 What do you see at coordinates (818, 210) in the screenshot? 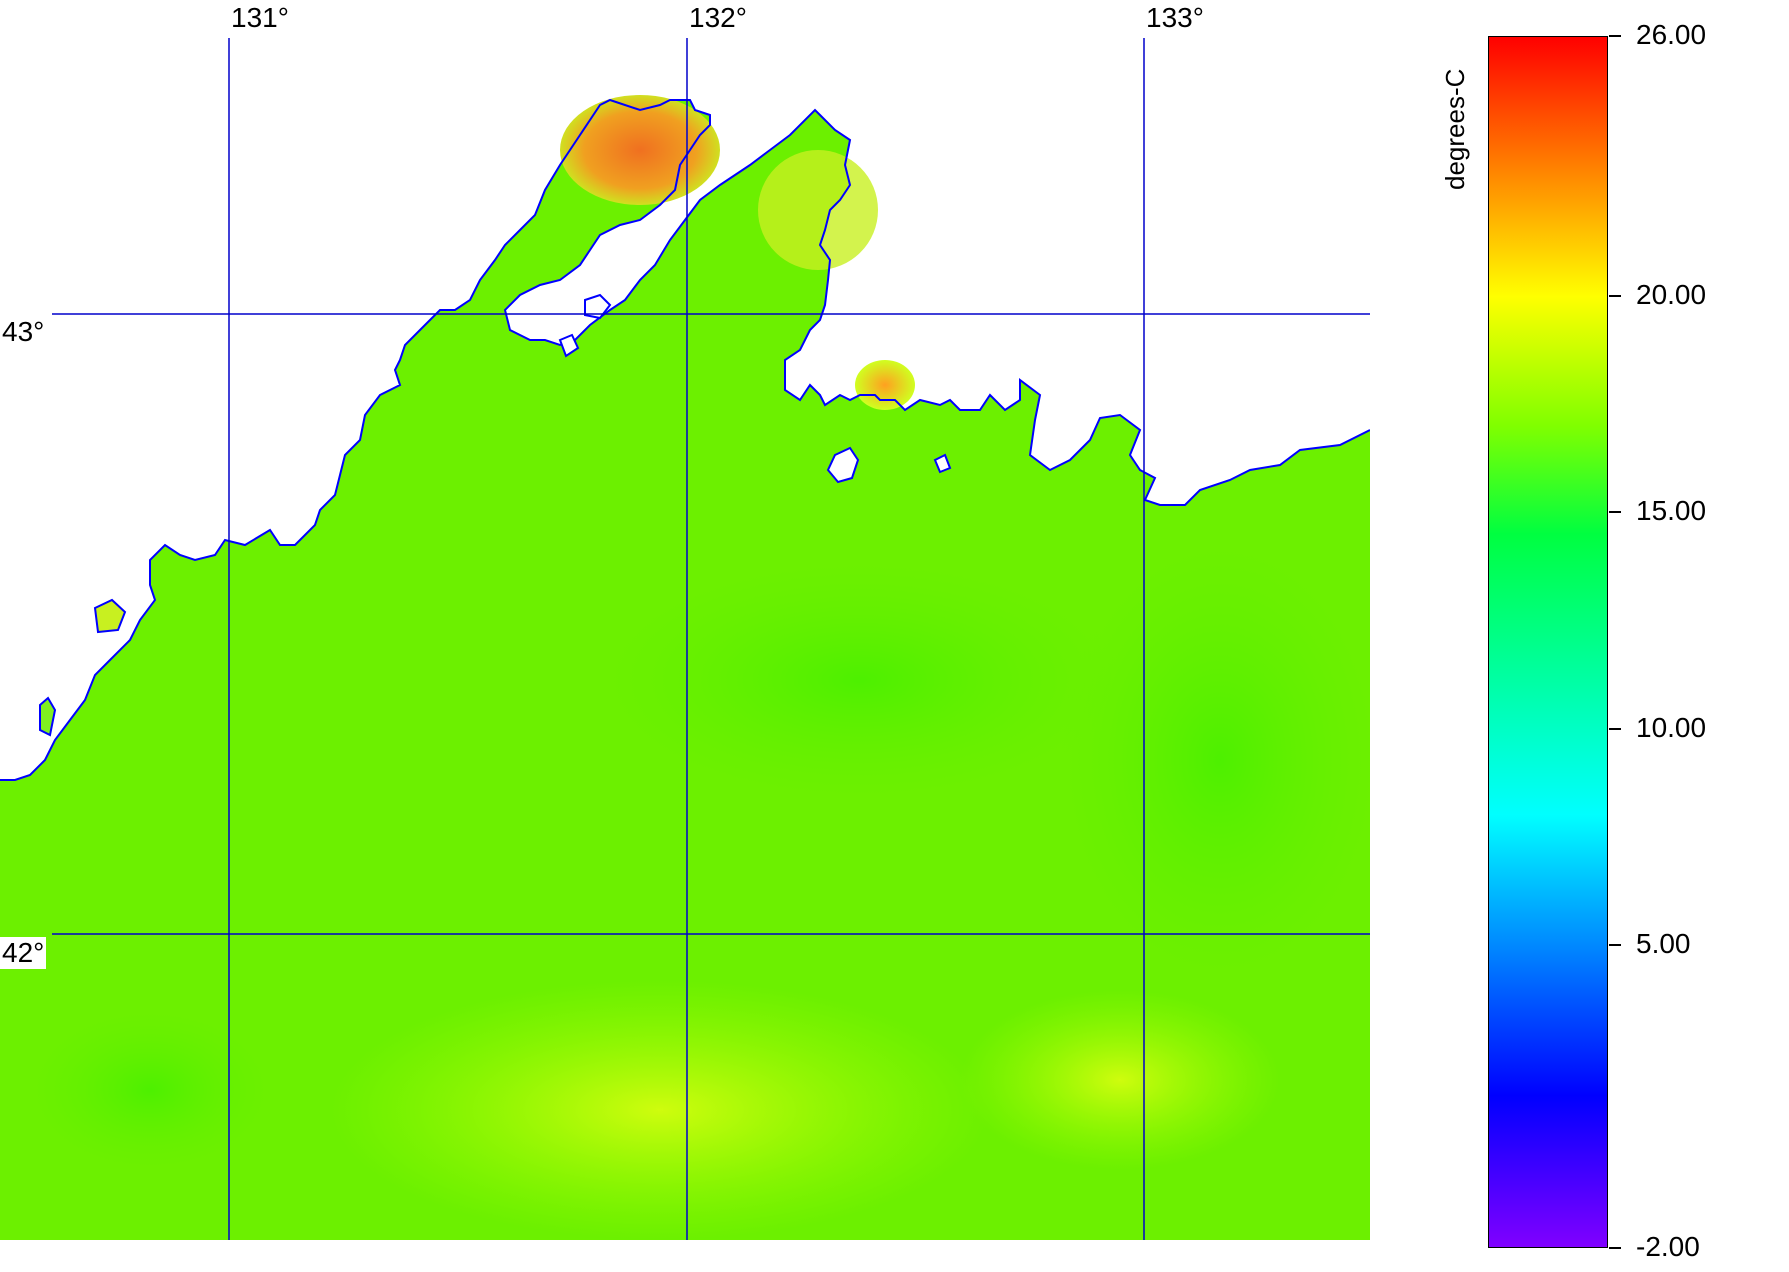
I see `warm-coastal-bay` at bounding box center [818, 210].